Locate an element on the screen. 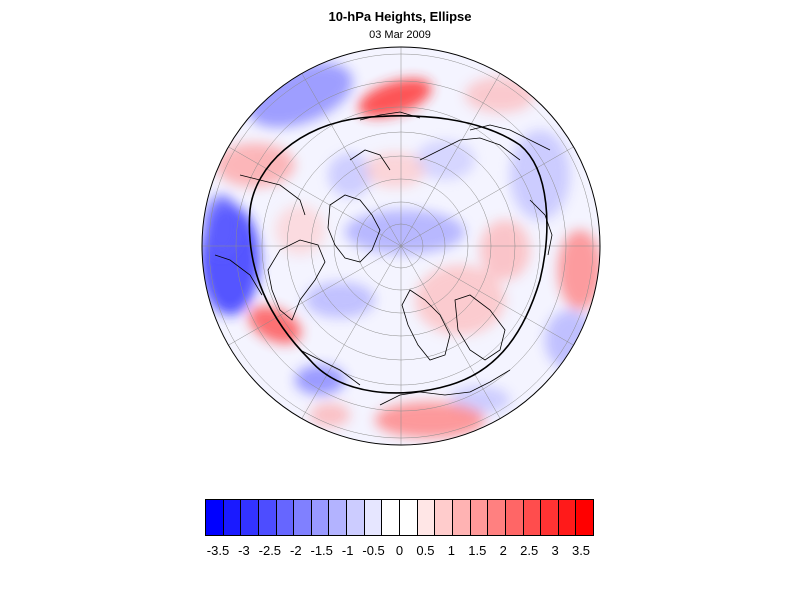  colorbar-label: 0.5 is located at coordinates (425, 550).